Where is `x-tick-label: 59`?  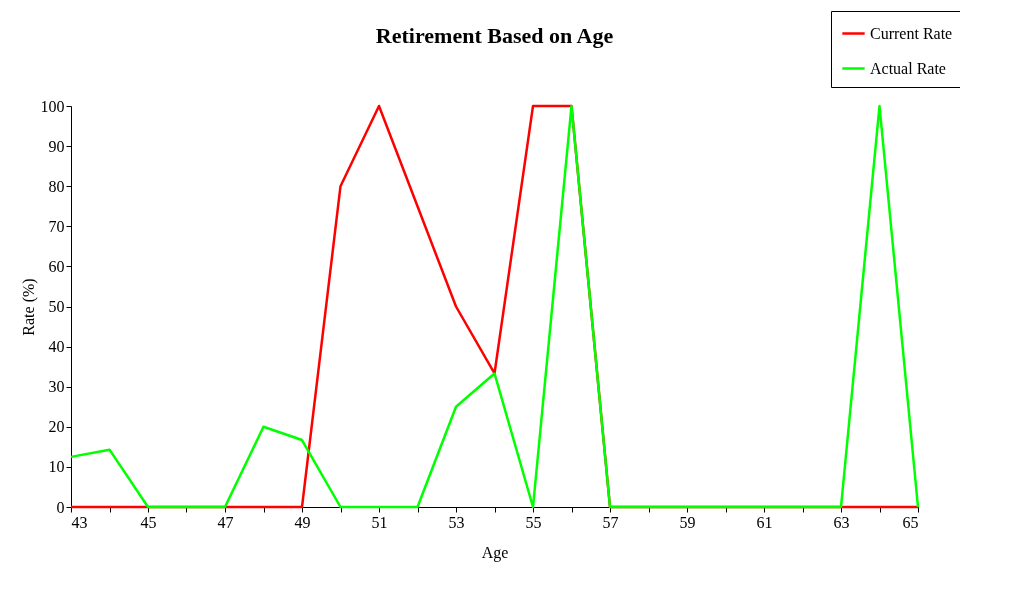
x-tick-label: 59 is located at coordinates (687, 522).